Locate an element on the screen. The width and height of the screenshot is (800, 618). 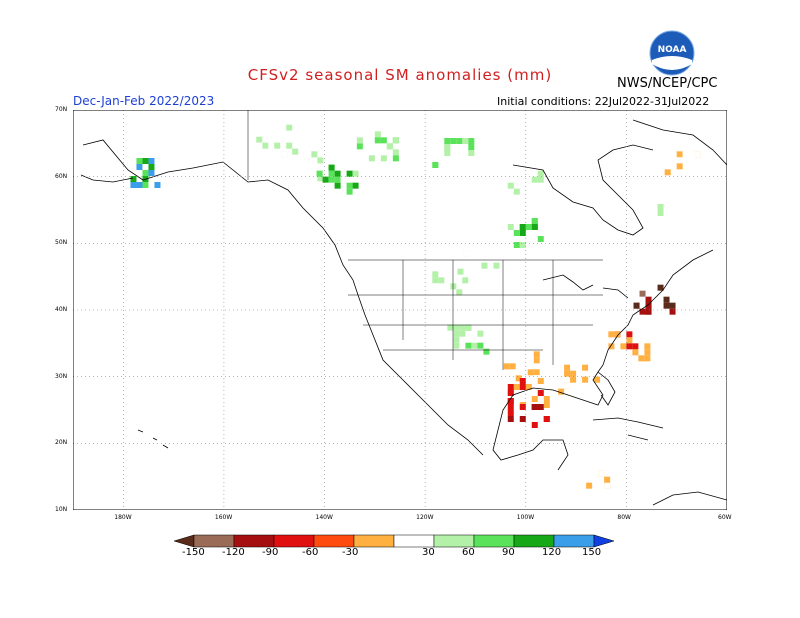
legend-tick-label: -120 is located at coordinates (233, 552).